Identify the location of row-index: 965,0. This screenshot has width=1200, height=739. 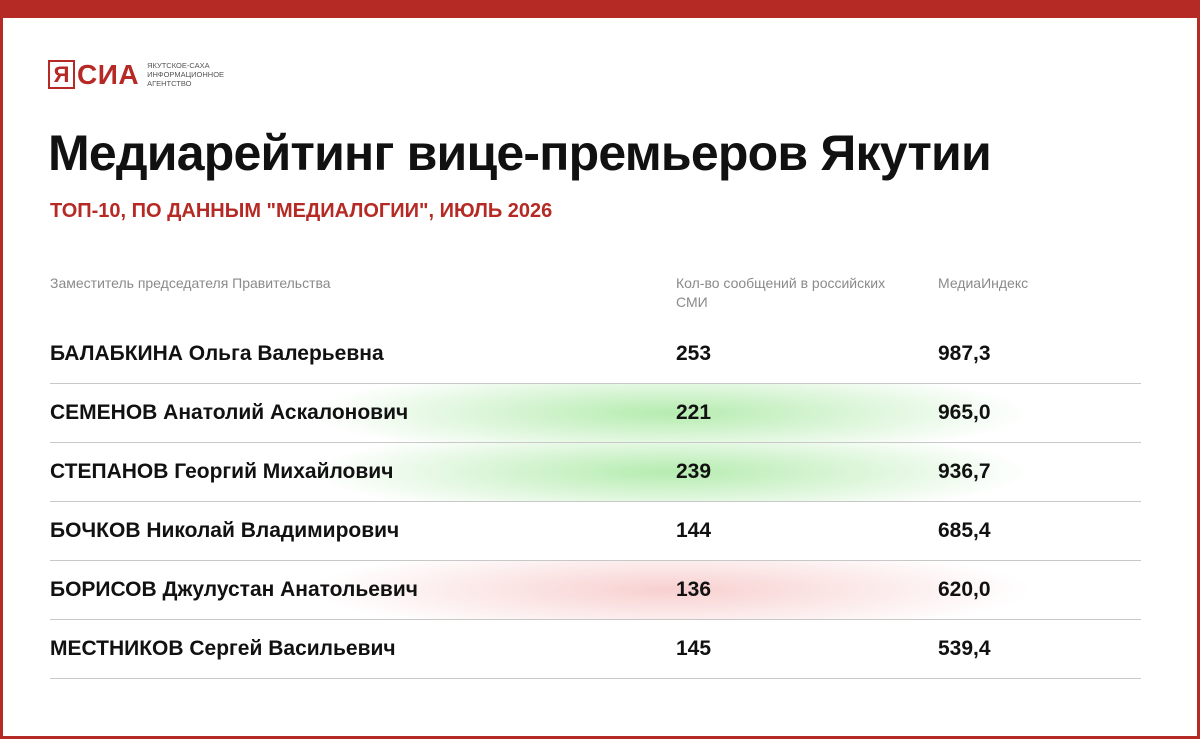
(964, 412).